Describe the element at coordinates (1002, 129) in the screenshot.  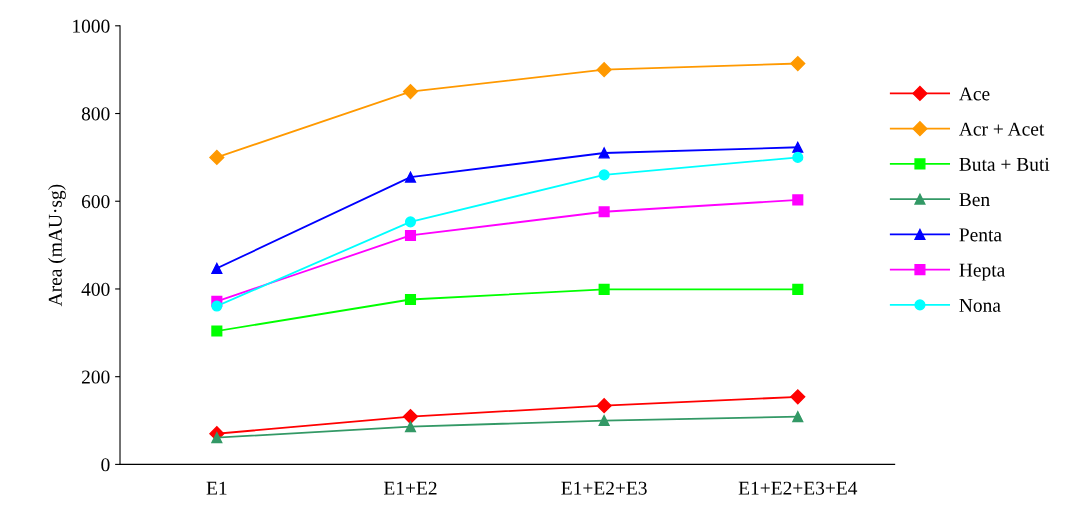
I see `legend-label: Acr + Acet` at that location.